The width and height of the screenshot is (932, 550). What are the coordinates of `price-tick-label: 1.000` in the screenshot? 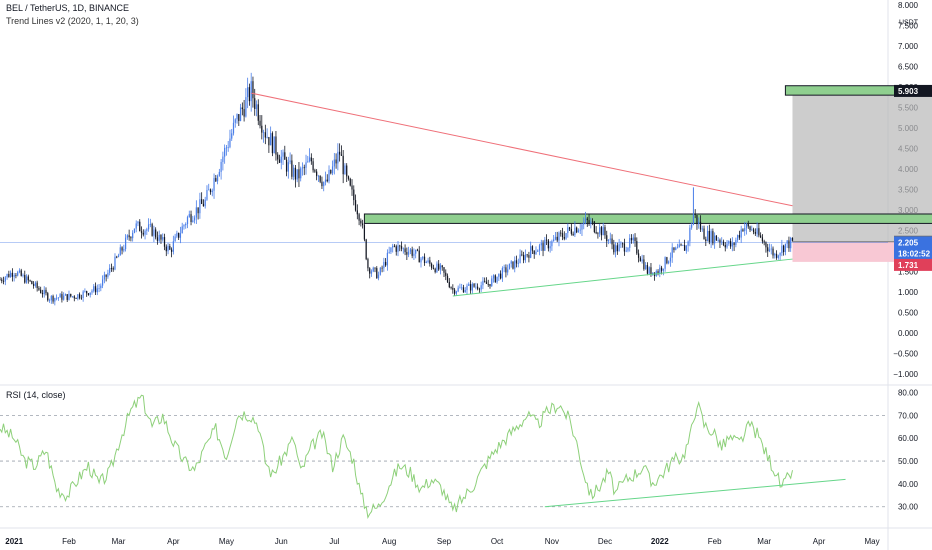 It's located at (908, 292).